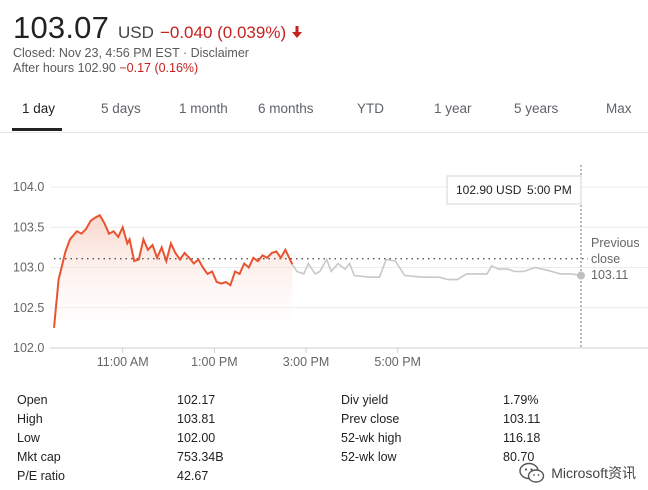 The height and width of the screenshot is (490, 648). Describe the element at coordinates (61, 27) in the screenshot. I see `current-price: 103.07` at that location.